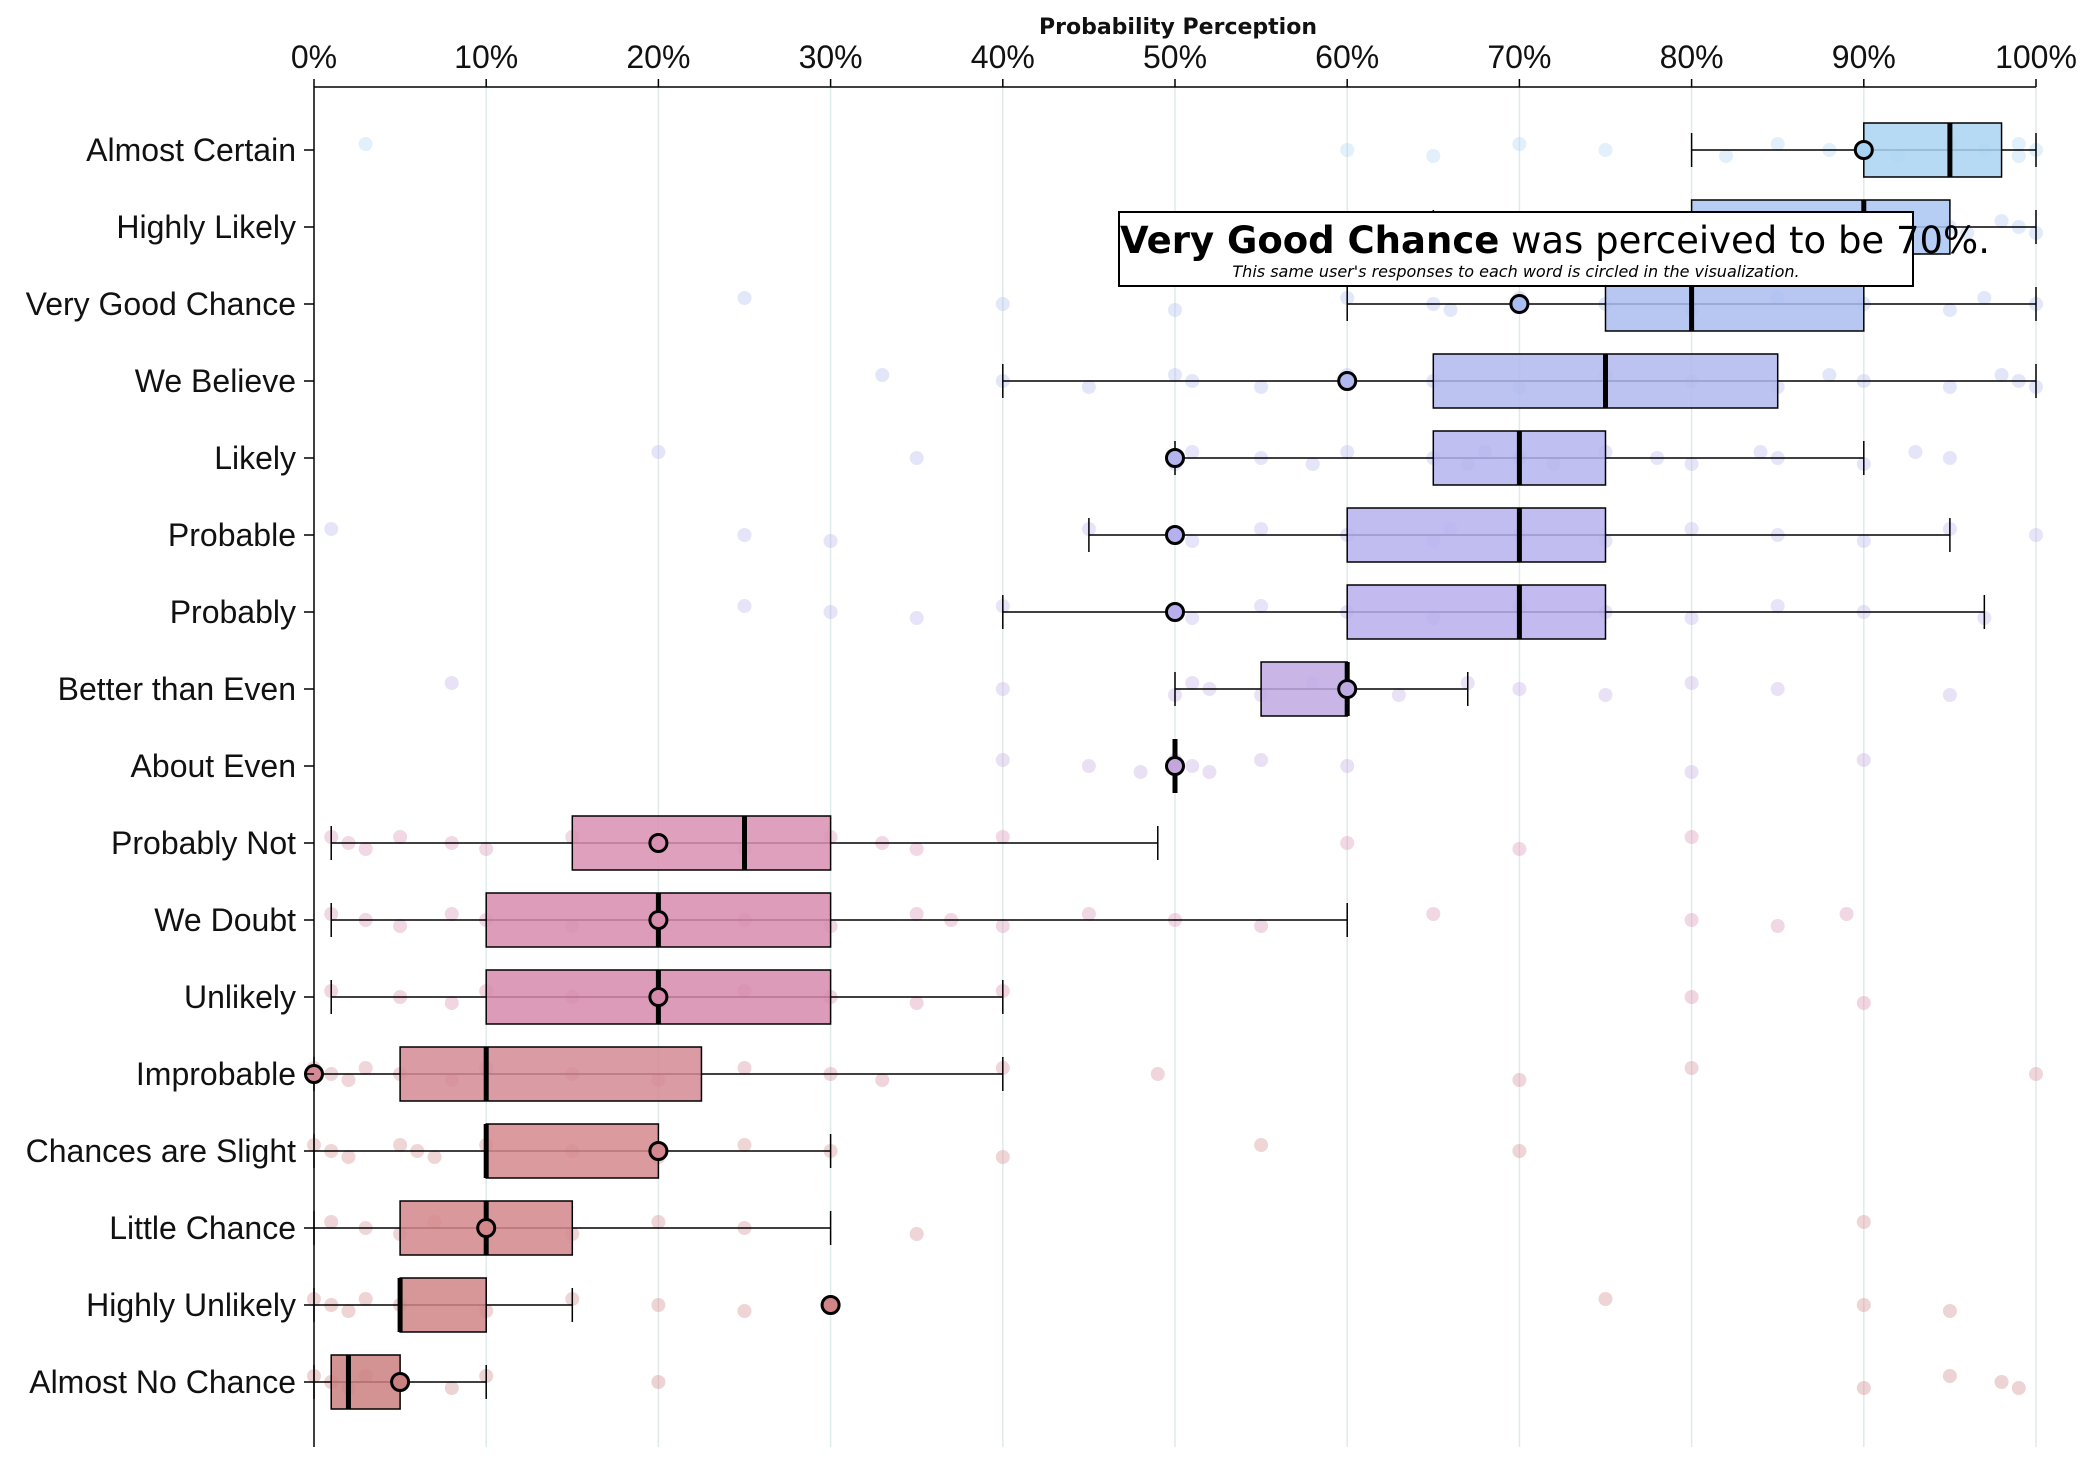 This screenshot has height=1468, width=2090. Describe the element at coordinates (191, 150) in the screenshot. I see `category-label: Almost Certain` at that location.